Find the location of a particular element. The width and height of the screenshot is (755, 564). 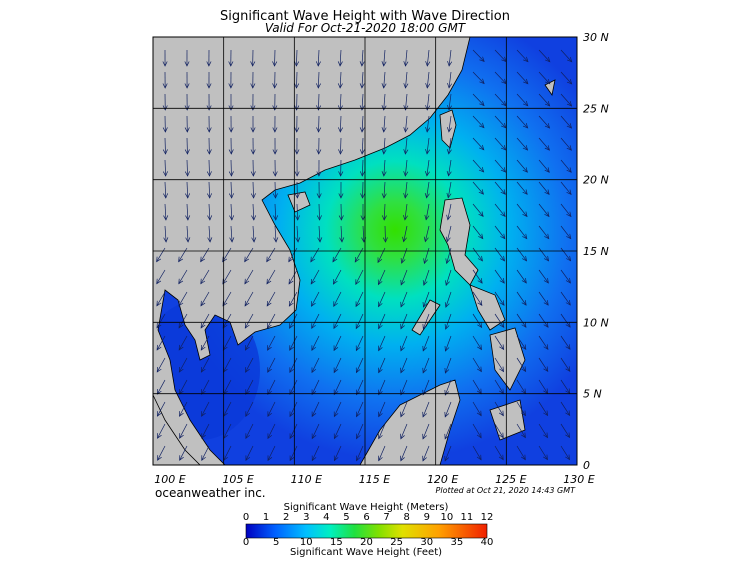

meter-tick-label: 1 is located at coordinates (266, 517).